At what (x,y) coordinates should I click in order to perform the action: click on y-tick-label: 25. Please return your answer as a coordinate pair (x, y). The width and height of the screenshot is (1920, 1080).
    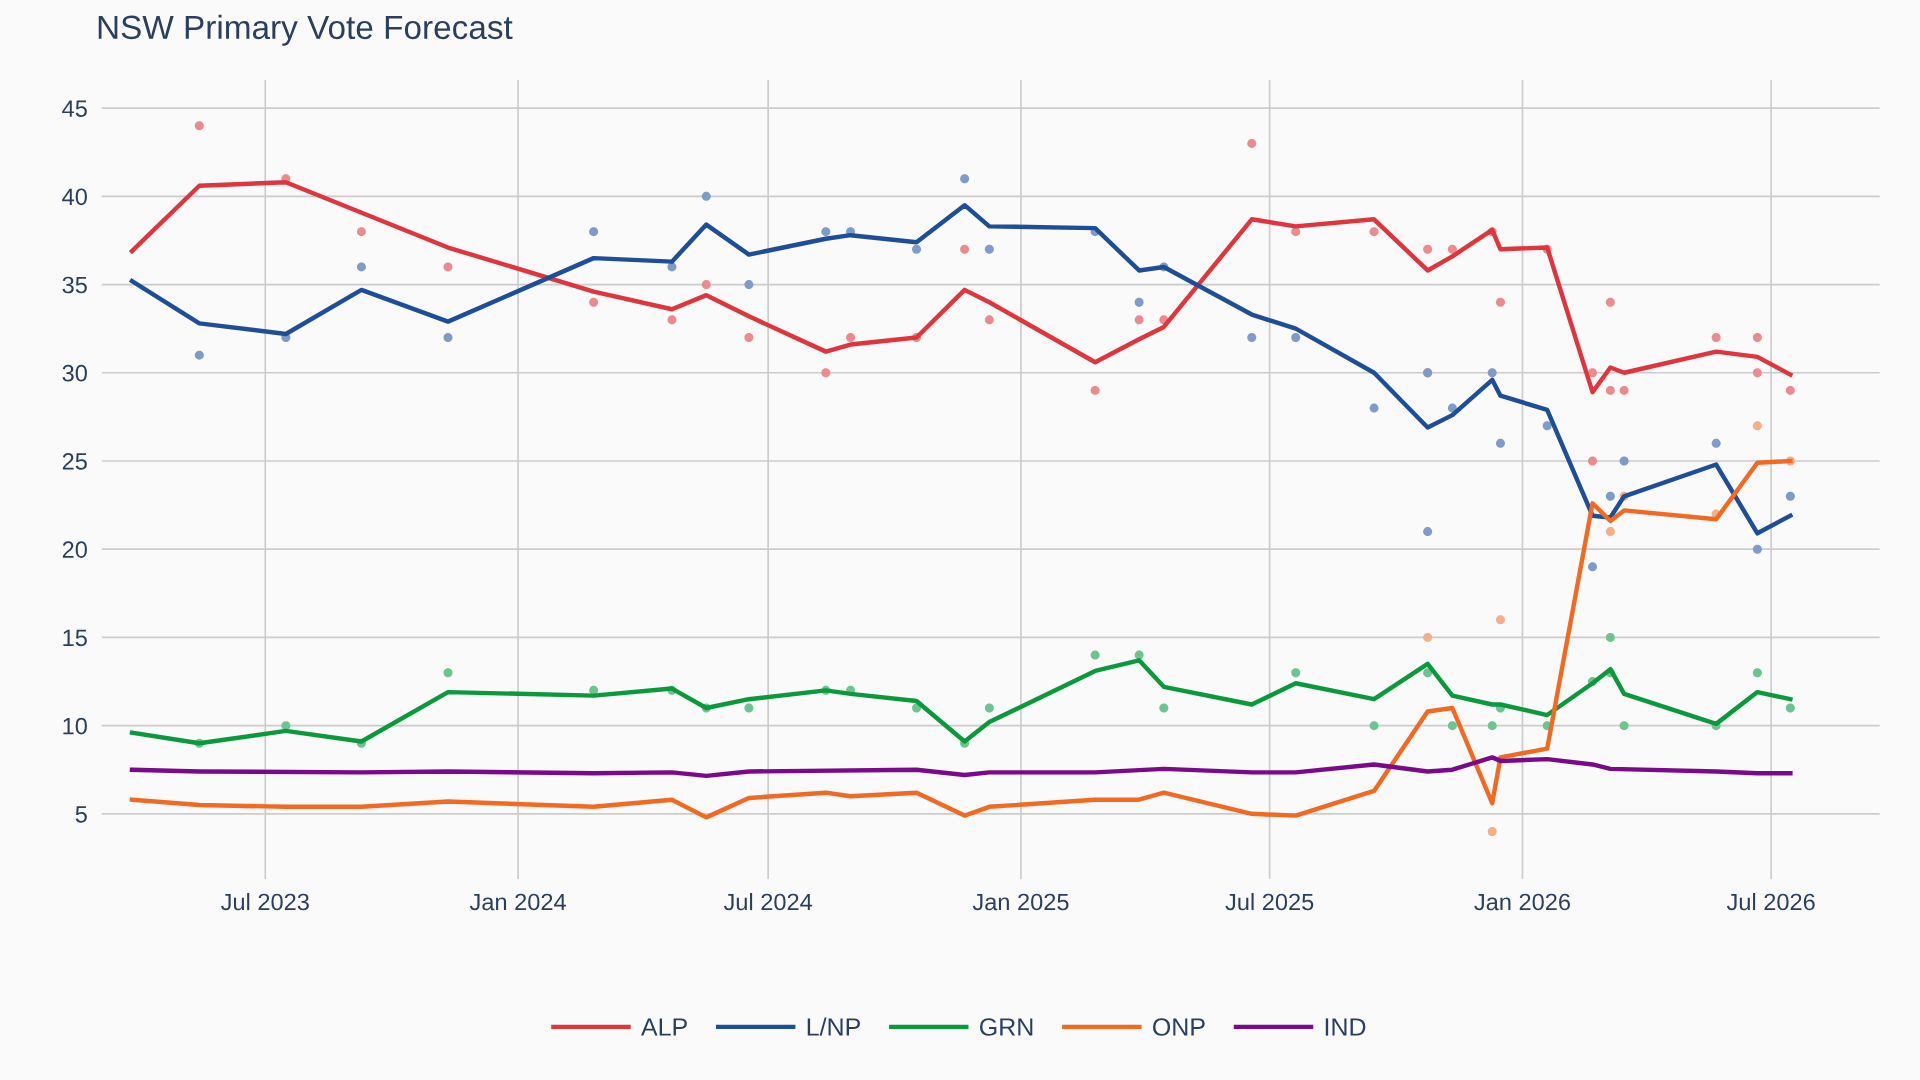
    Looking at the image, I should click on (74, 461).